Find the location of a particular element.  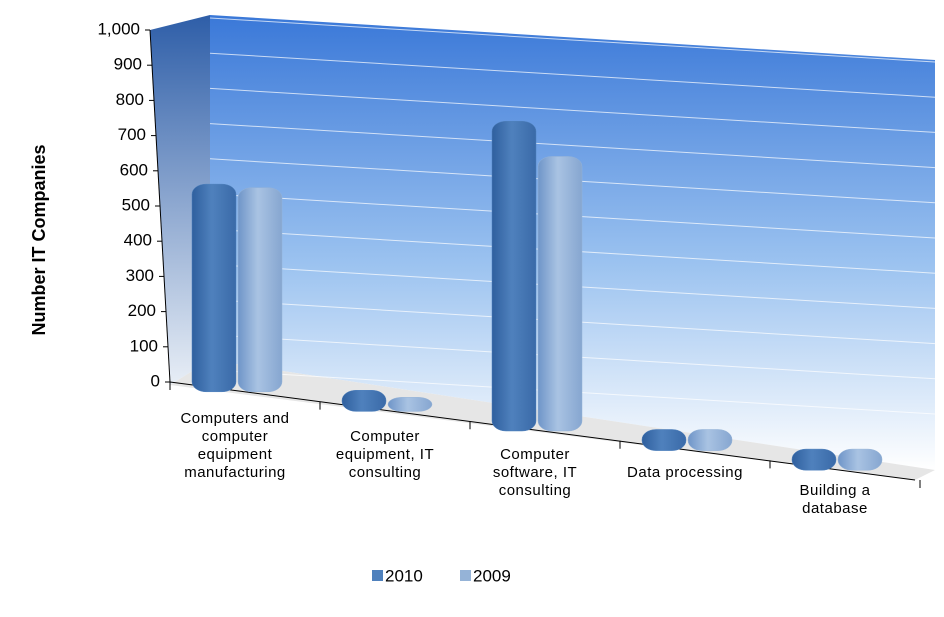

legend-label: 2010 is located at coordinates (404, 575).